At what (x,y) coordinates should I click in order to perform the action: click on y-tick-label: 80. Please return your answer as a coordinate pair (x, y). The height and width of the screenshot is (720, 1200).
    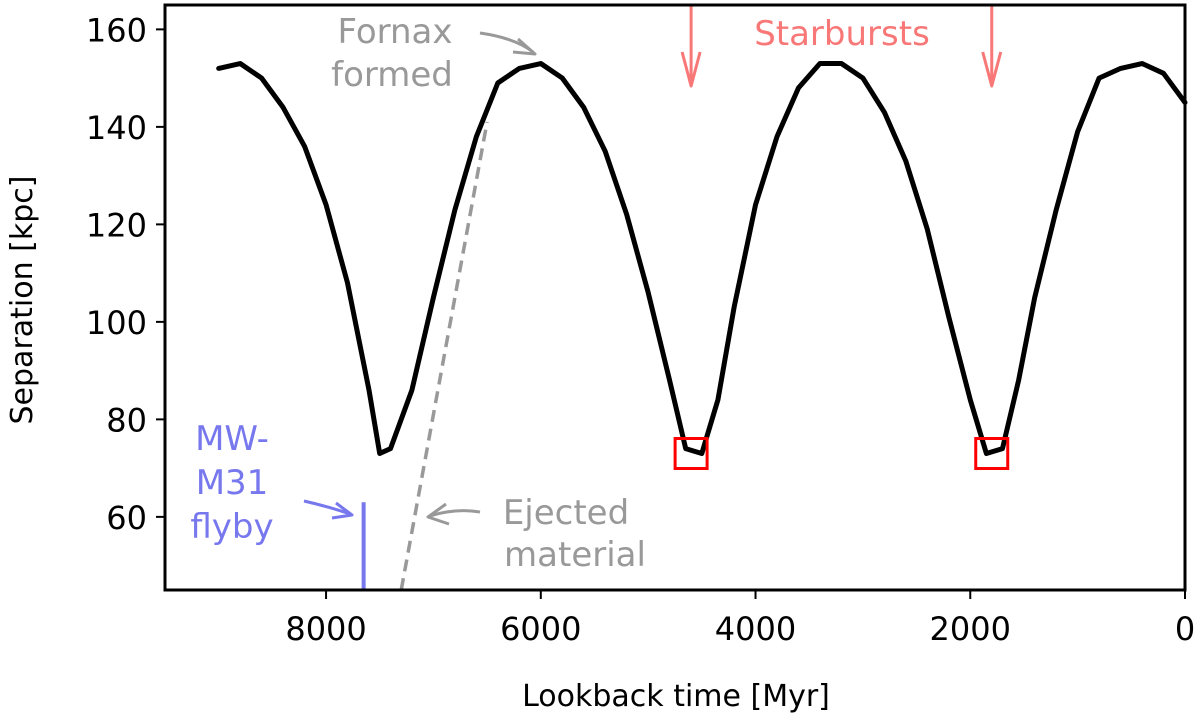
    Looking at the image, I should click on (126, 420).